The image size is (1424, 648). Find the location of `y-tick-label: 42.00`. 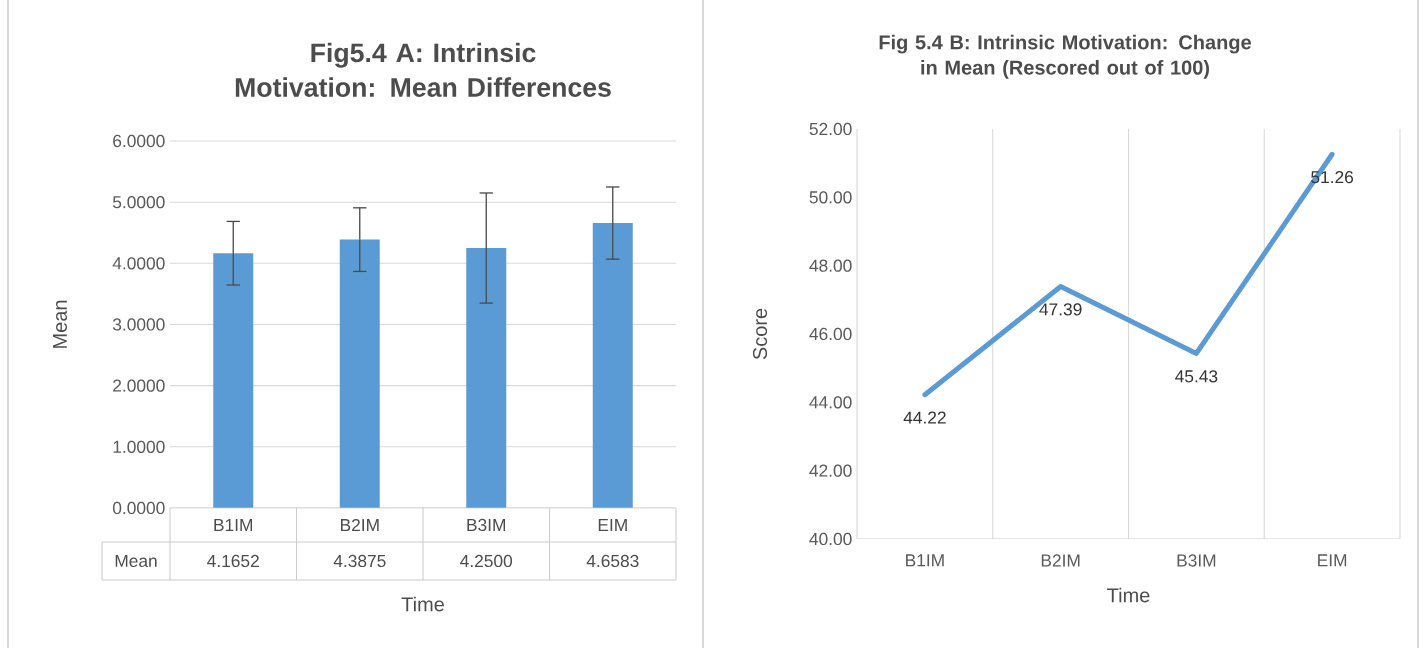

y-tick-label: 42.00 is located at coordinates (830, 470).